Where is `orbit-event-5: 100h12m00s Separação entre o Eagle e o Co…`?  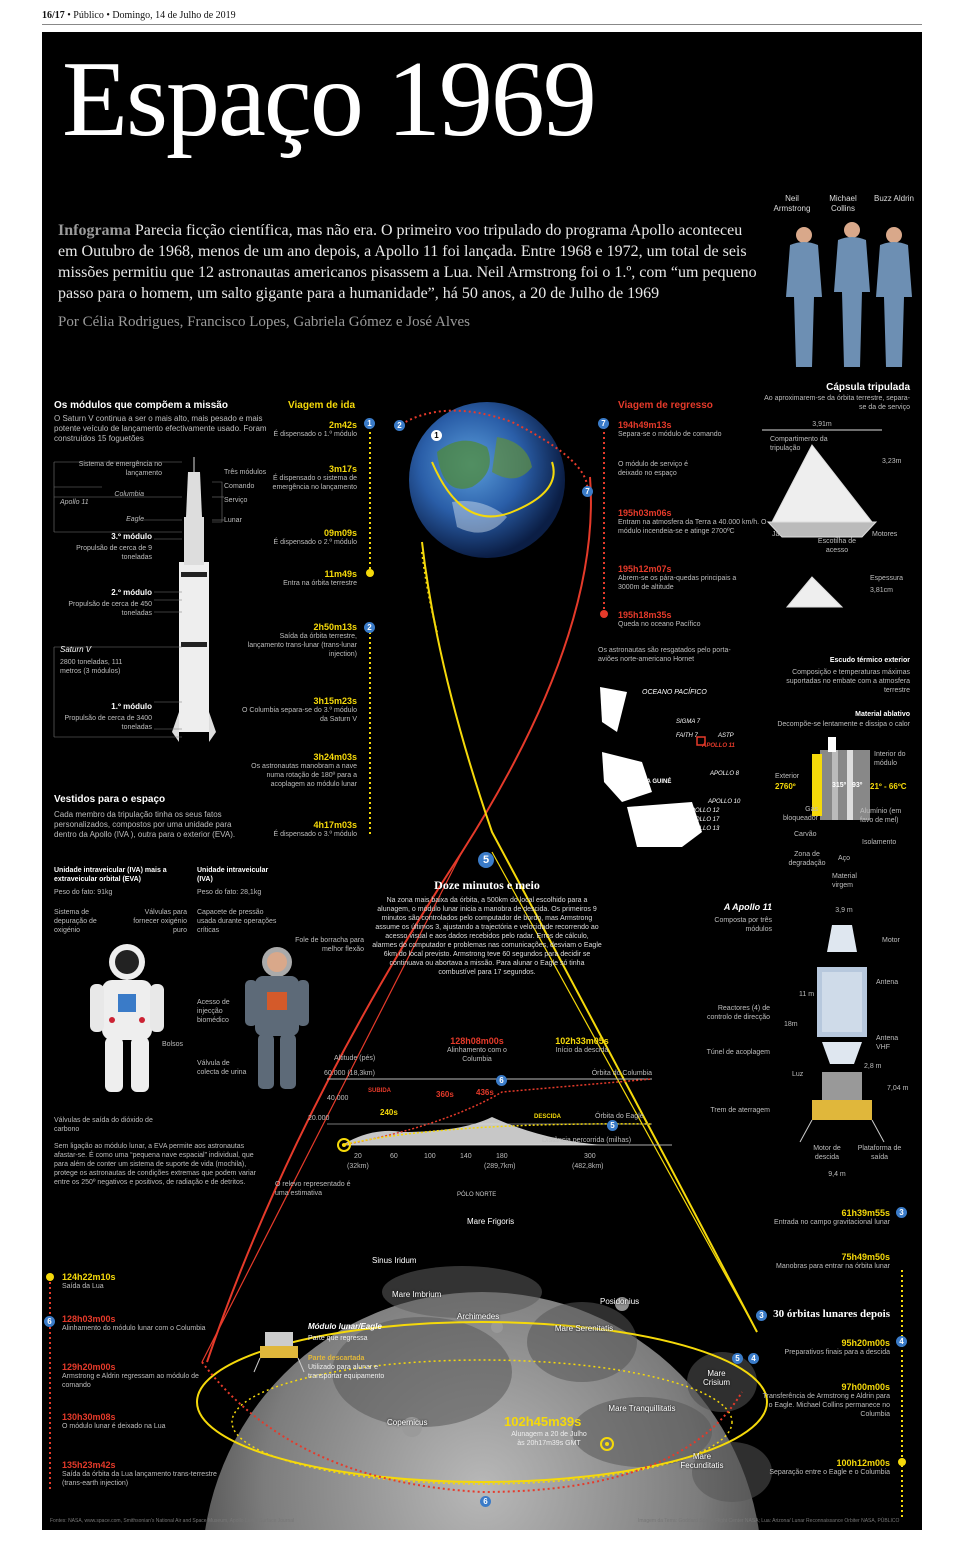 orbit-event-5: 100h12m00s Separação entre o Eagle e o Co… is located at coordinates (829, 1467).